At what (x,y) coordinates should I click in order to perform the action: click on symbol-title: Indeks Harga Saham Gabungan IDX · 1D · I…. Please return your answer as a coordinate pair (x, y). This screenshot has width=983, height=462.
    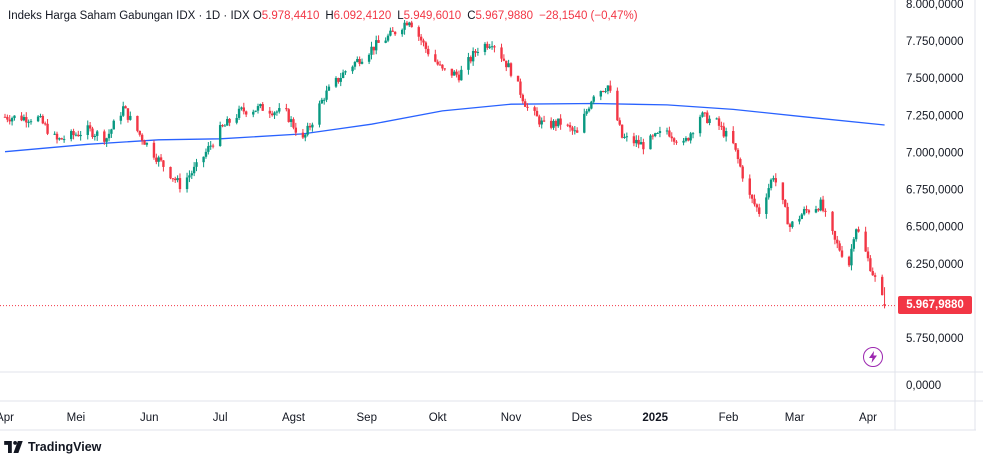
    Looking at the image, I should click on (129, 16).